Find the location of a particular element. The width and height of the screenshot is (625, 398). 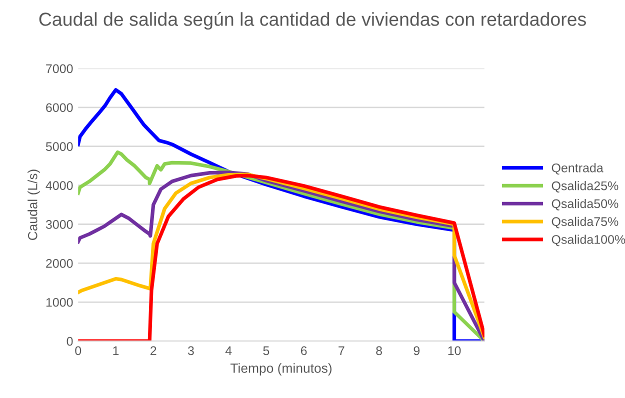

x-tick-label: 10 is located at coordinates (454, 351).